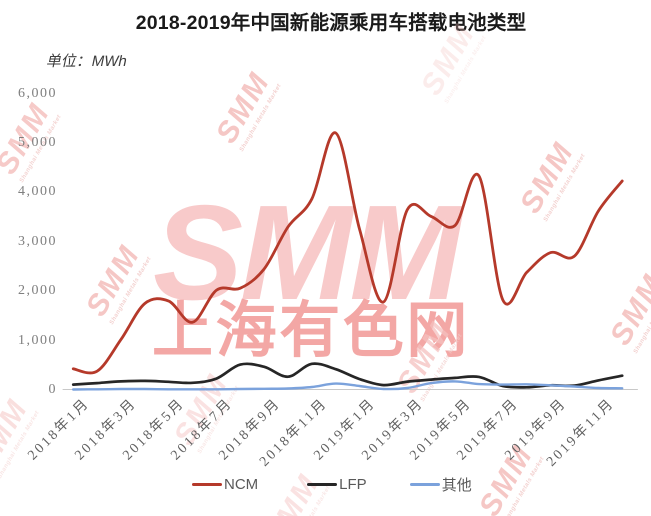 This screenshot has height=516, width=651. Describe the element at coordinates (37, 291) in the screenshot. I see `y-tick-label: 2,000` at that location.